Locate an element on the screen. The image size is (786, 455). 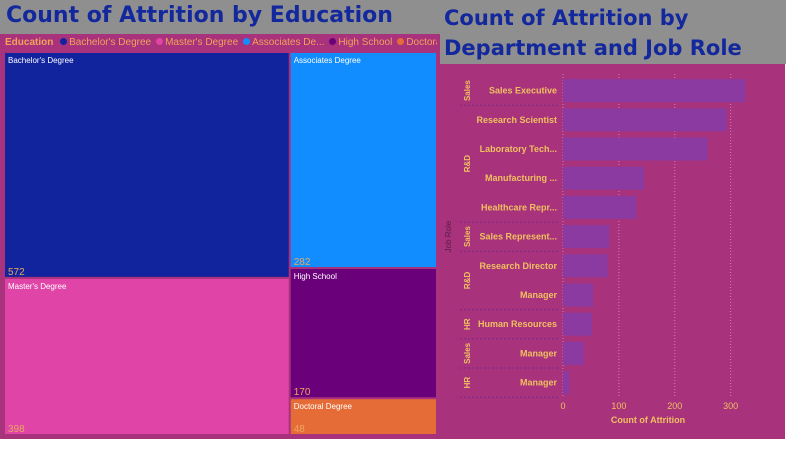
x-tick-label: 0 is located at coordinates (562, 406).